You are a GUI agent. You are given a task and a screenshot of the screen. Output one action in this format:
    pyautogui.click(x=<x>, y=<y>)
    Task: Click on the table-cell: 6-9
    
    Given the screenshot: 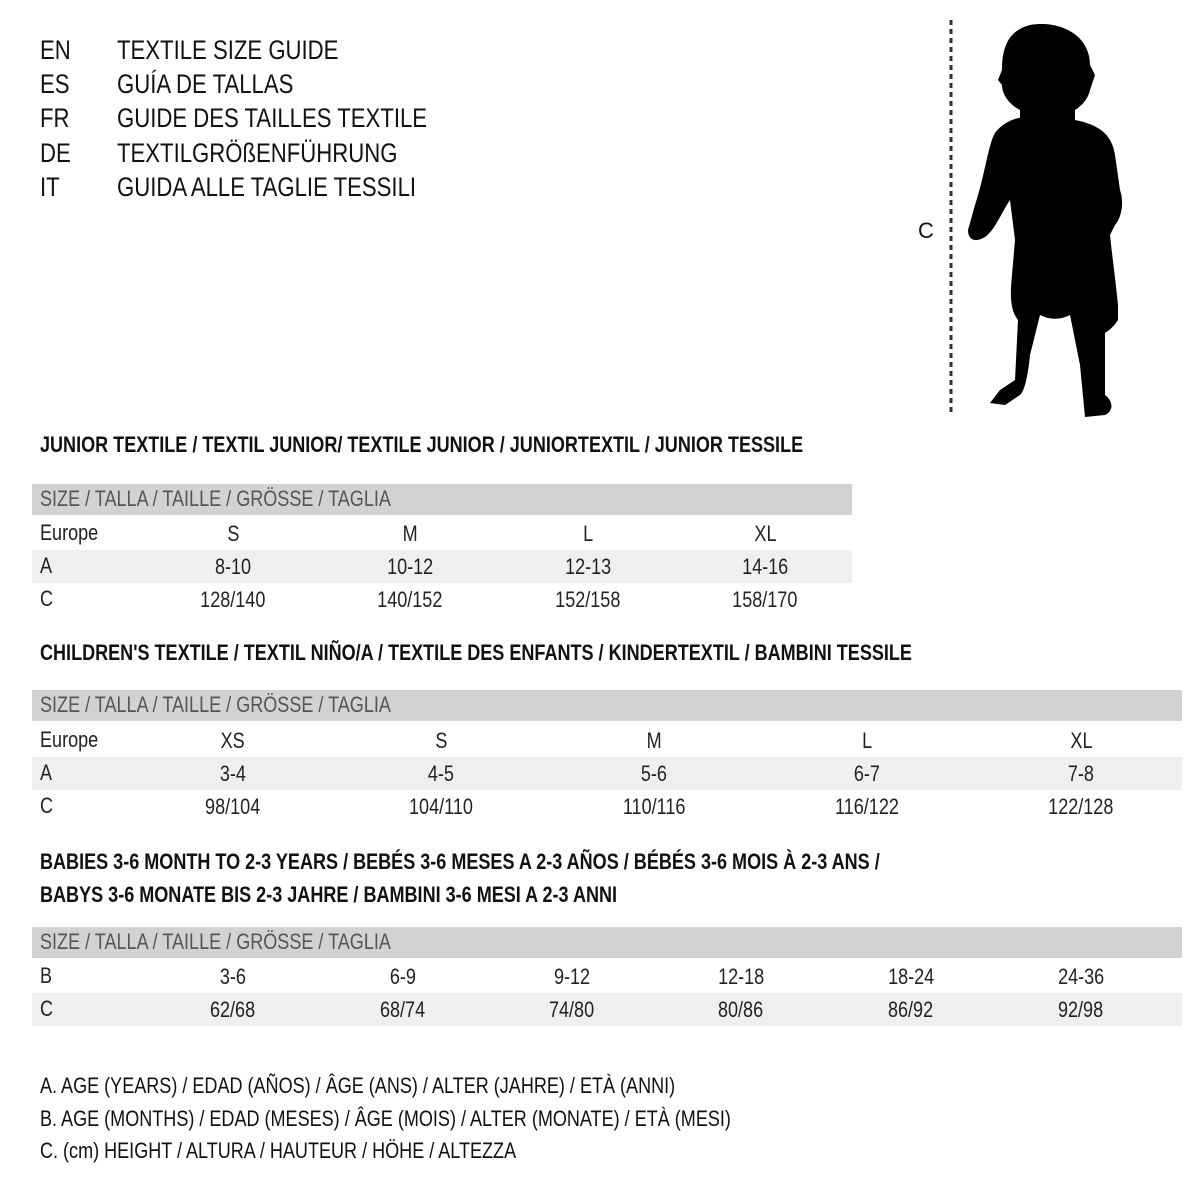 What is the action you would take?
    pyautogui.click(x=403, y=977)
    